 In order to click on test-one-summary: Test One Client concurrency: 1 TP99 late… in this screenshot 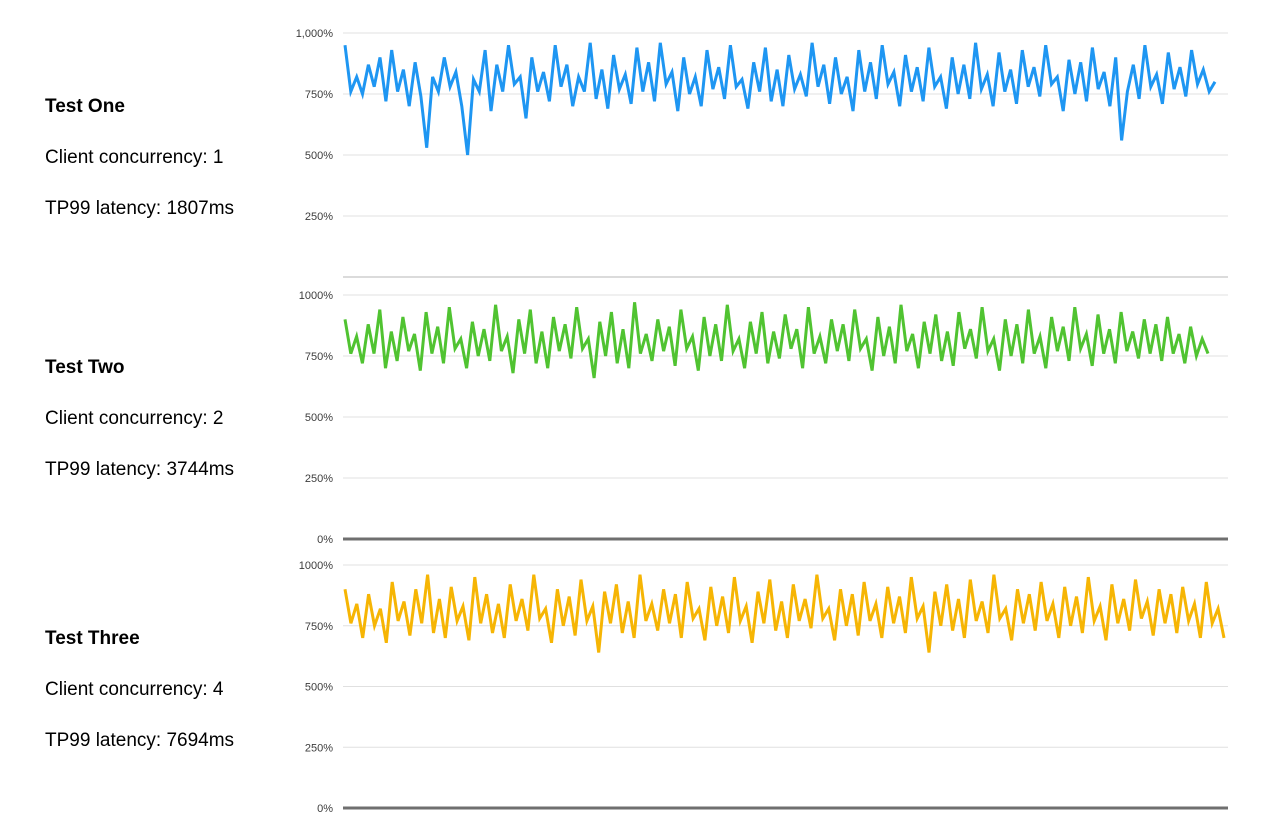, I will do `click(139, 171)`.